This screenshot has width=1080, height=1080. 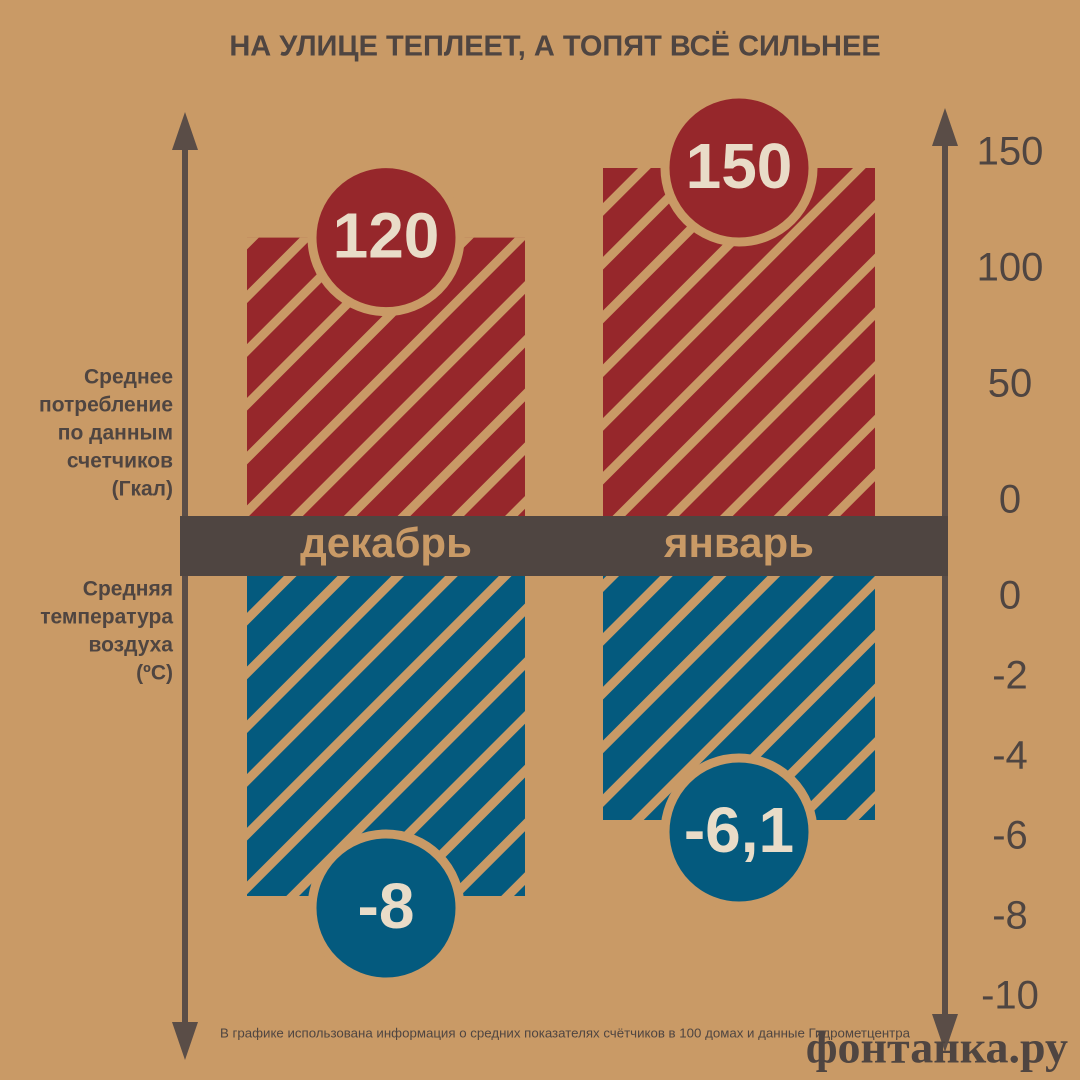 What do you see at coordinates (738, 542) in the screenshot?
I see `category-label: январь` at bounding box center [738, 542].